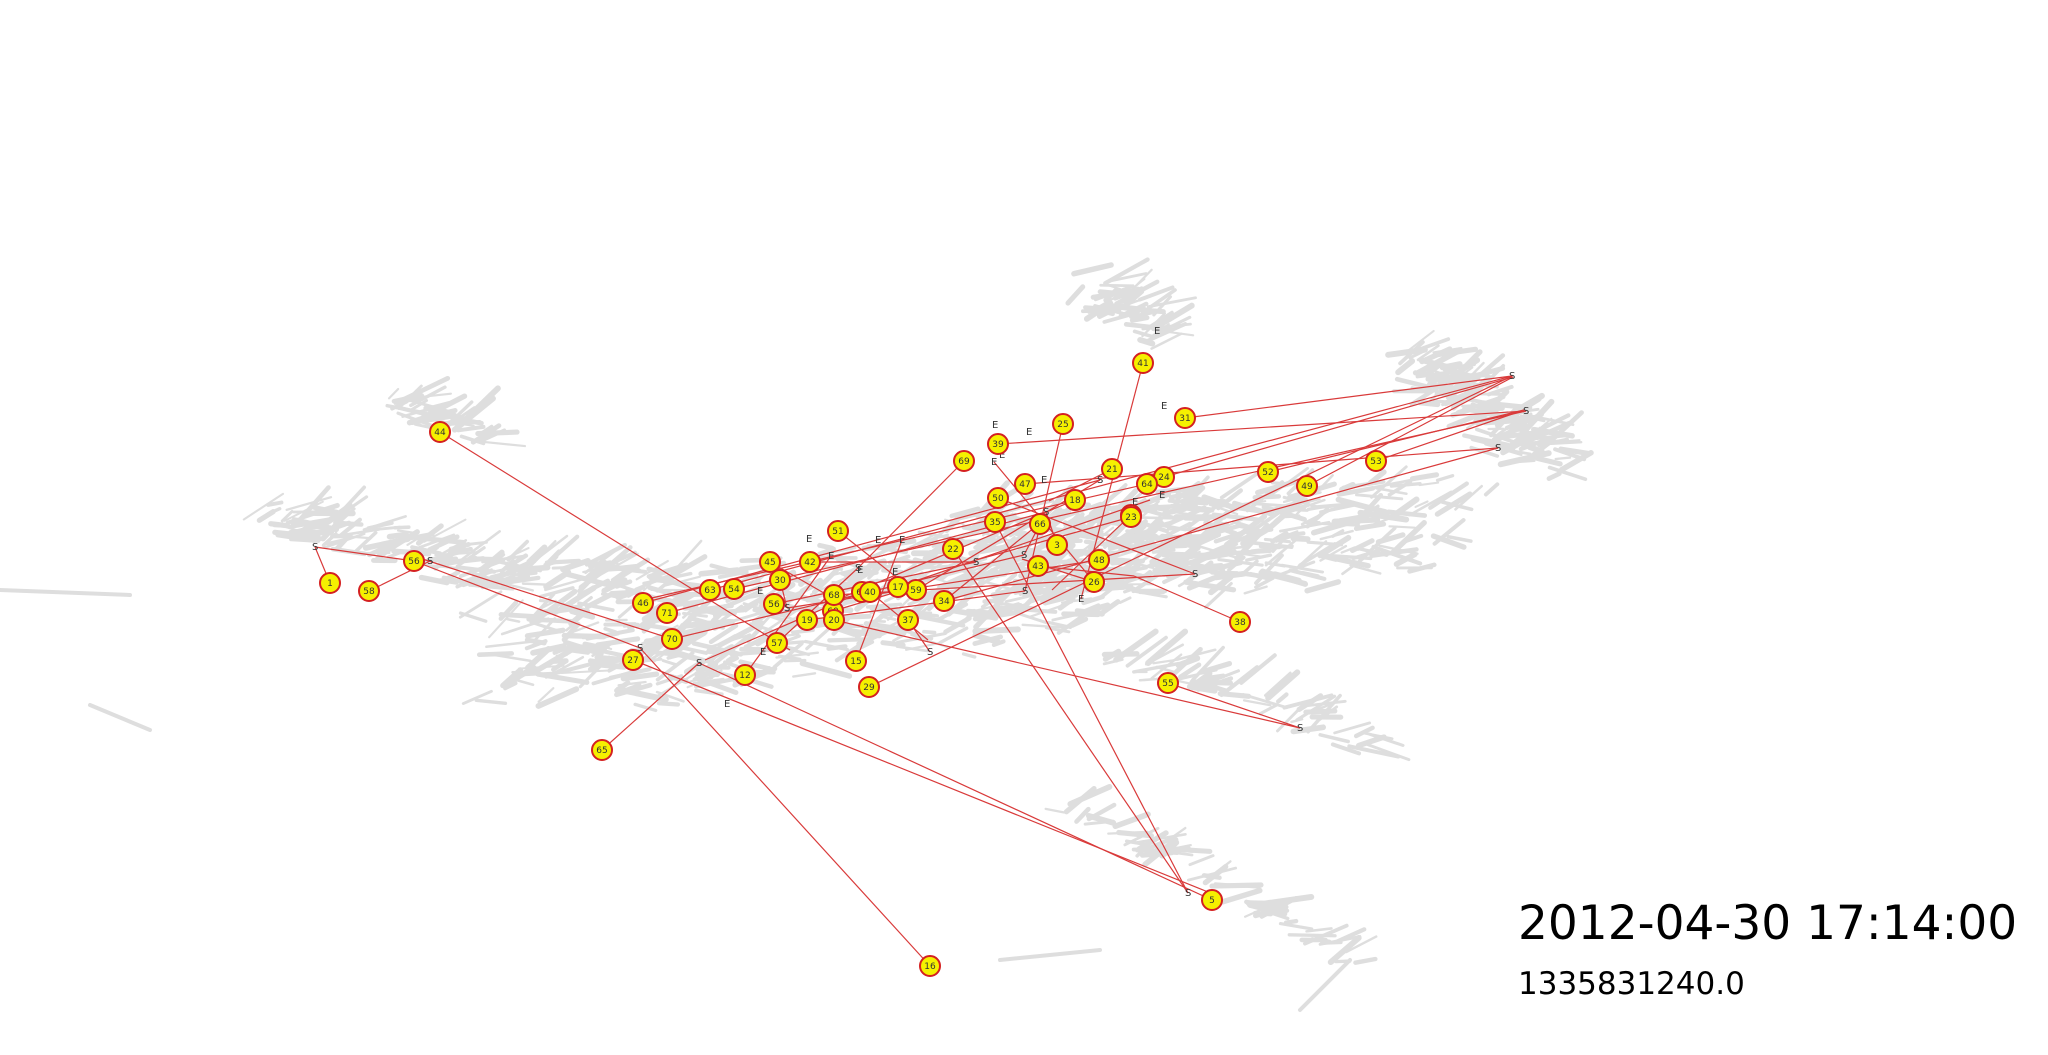  Describe the element at coordinates (1075, 500) in the screenshot. I see `vehicle-marker: 18` at that location.